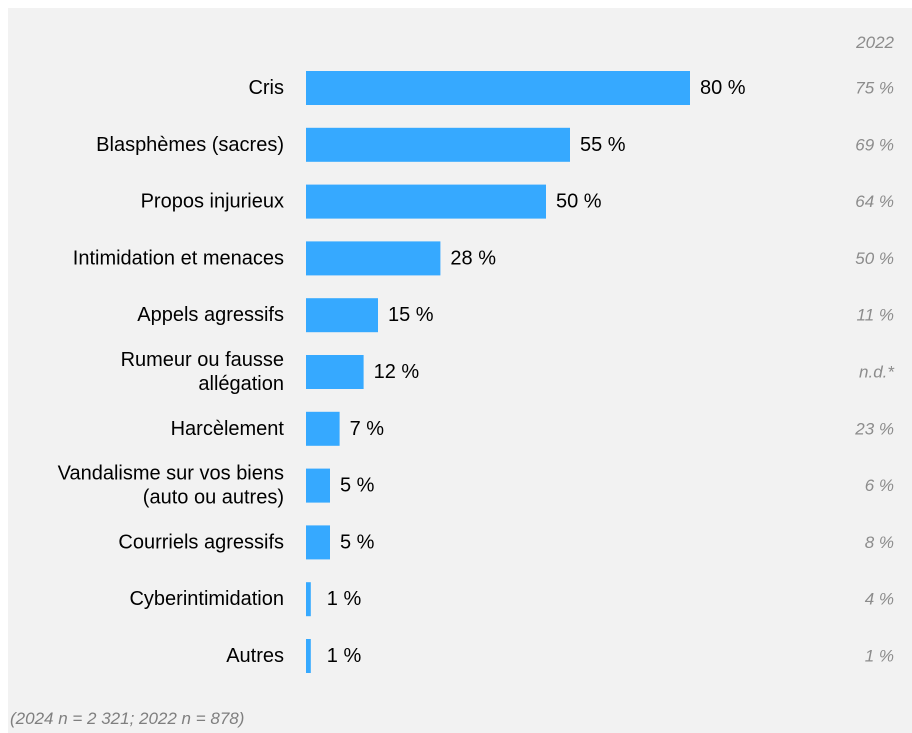 The height and width of the screenshot is (733, 912). Describe the element at coordinates (397, 372) in the screenshot. I see `value-label: 12 %` at that location.